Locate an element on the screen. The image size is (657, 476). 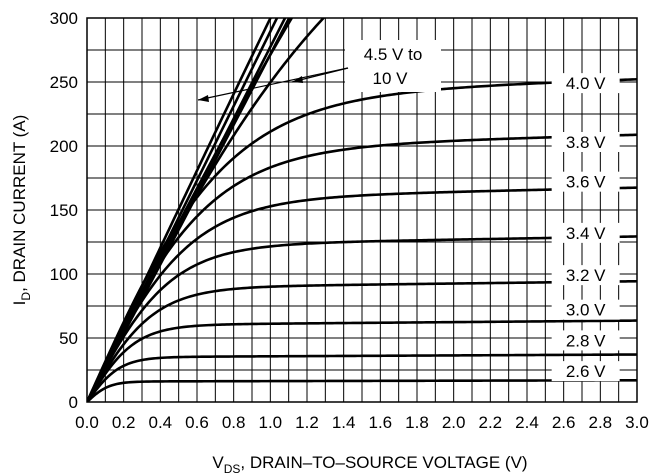
series-label: 3.6 V is located at coordinates (586, 182).